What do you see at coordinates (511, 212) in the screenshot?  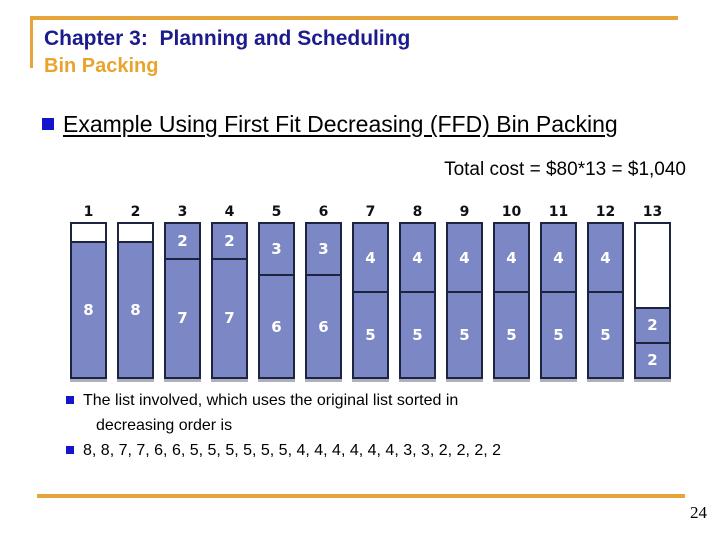 I see `bin-number-label: 10` at bounding box center [511, 212].